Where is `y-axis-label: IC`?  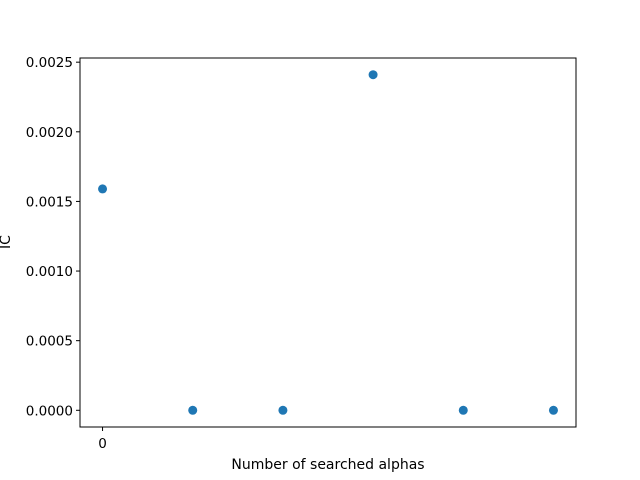
y-axis-label: IC is located at coordinates (7, 242).